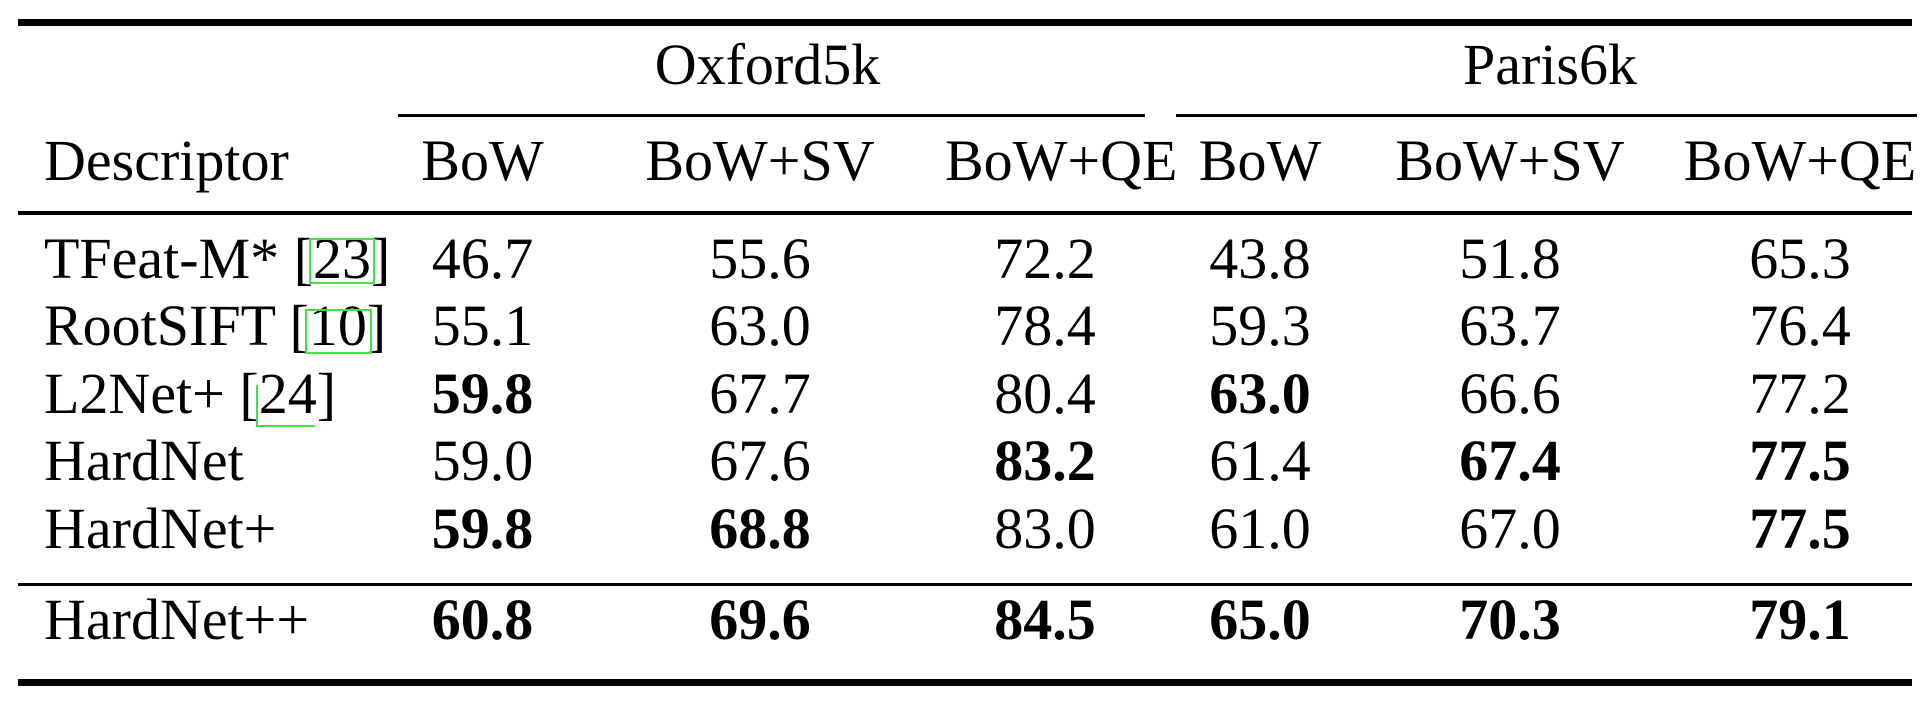 The image size is (1924, 704). I want to click on metric-value-cell: 63.7, so click(1510, 325).